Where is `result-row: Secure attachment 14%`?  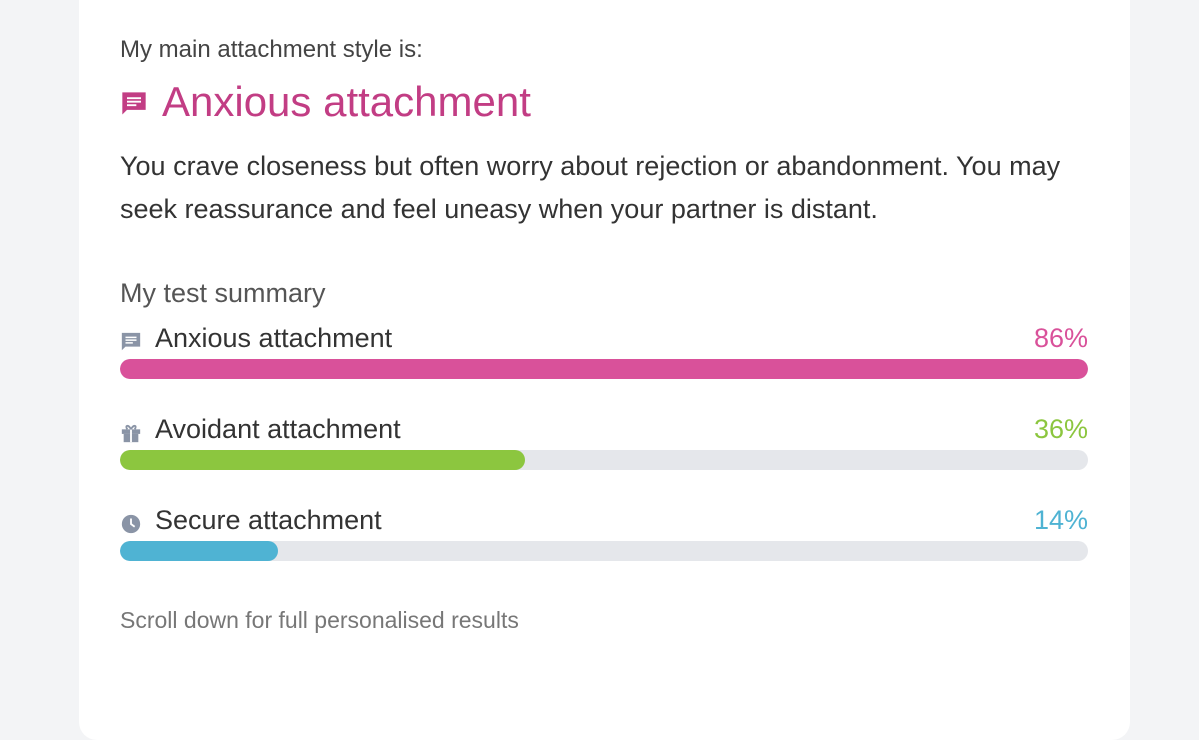 result-row: Secure attachment 14% is located at coordinates (604, 540).